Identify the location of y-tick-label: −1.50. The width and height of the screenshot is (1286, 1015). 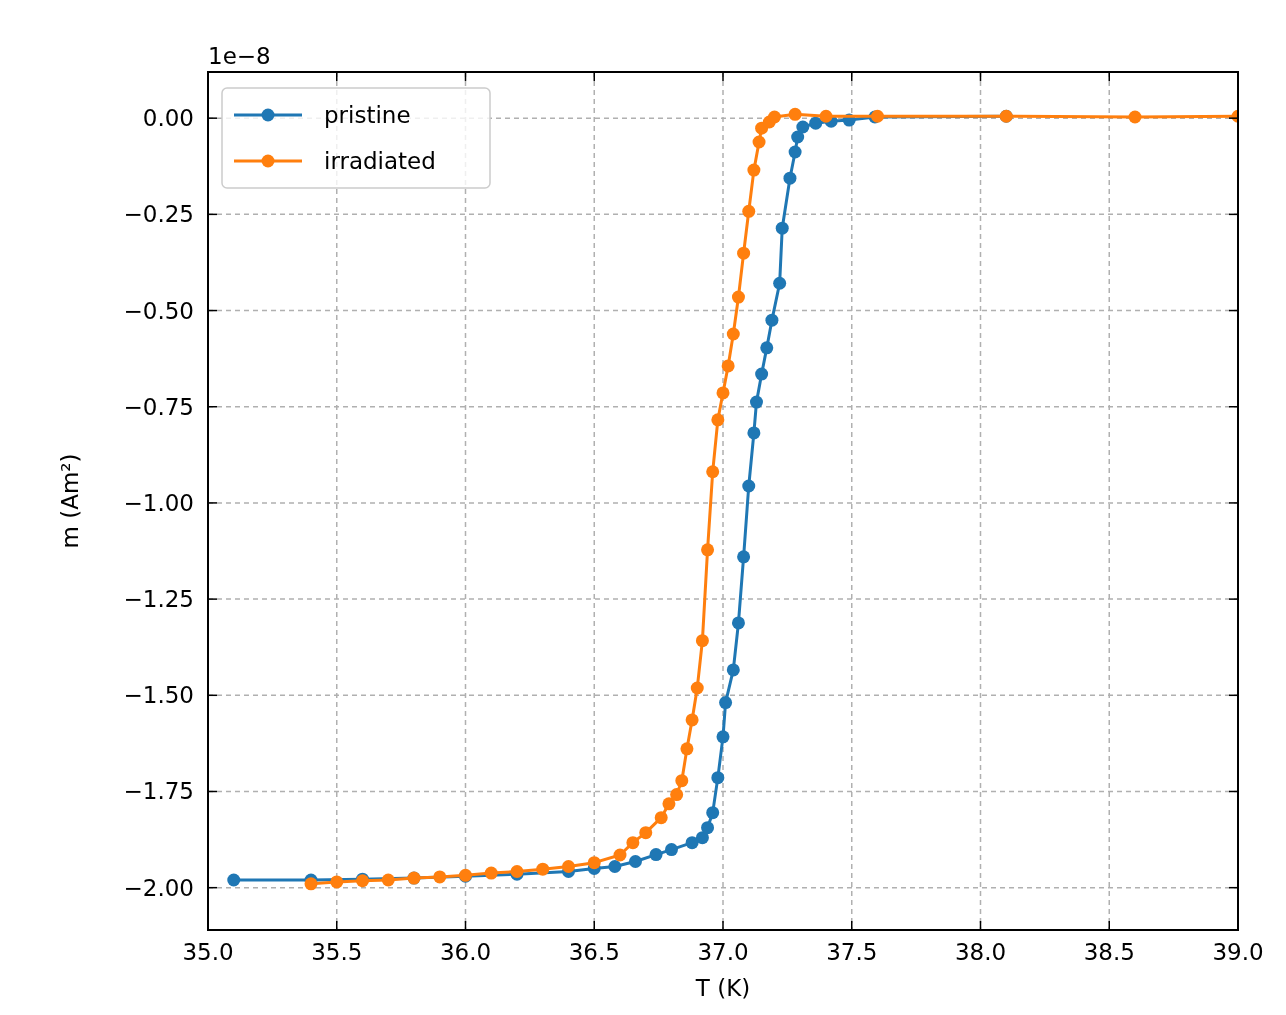
(158, 695).